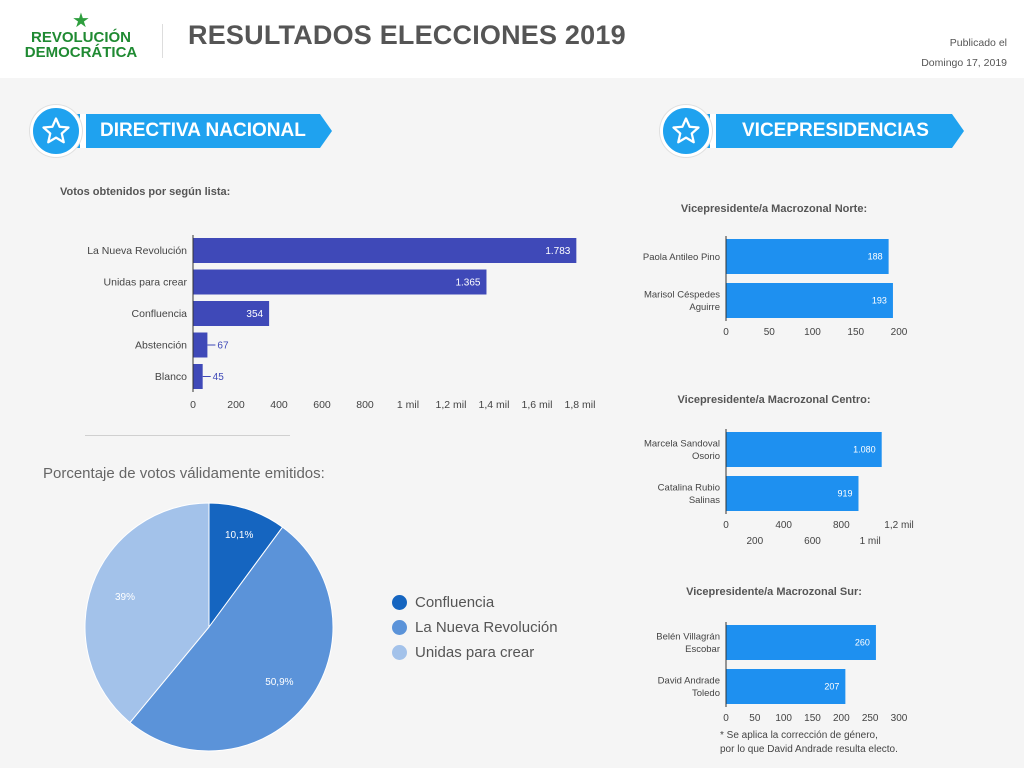  Describe the element at coordinates (145, 192) in the screenshot. I see `chart-title: Votos obtenidos por según lista:` at that location.